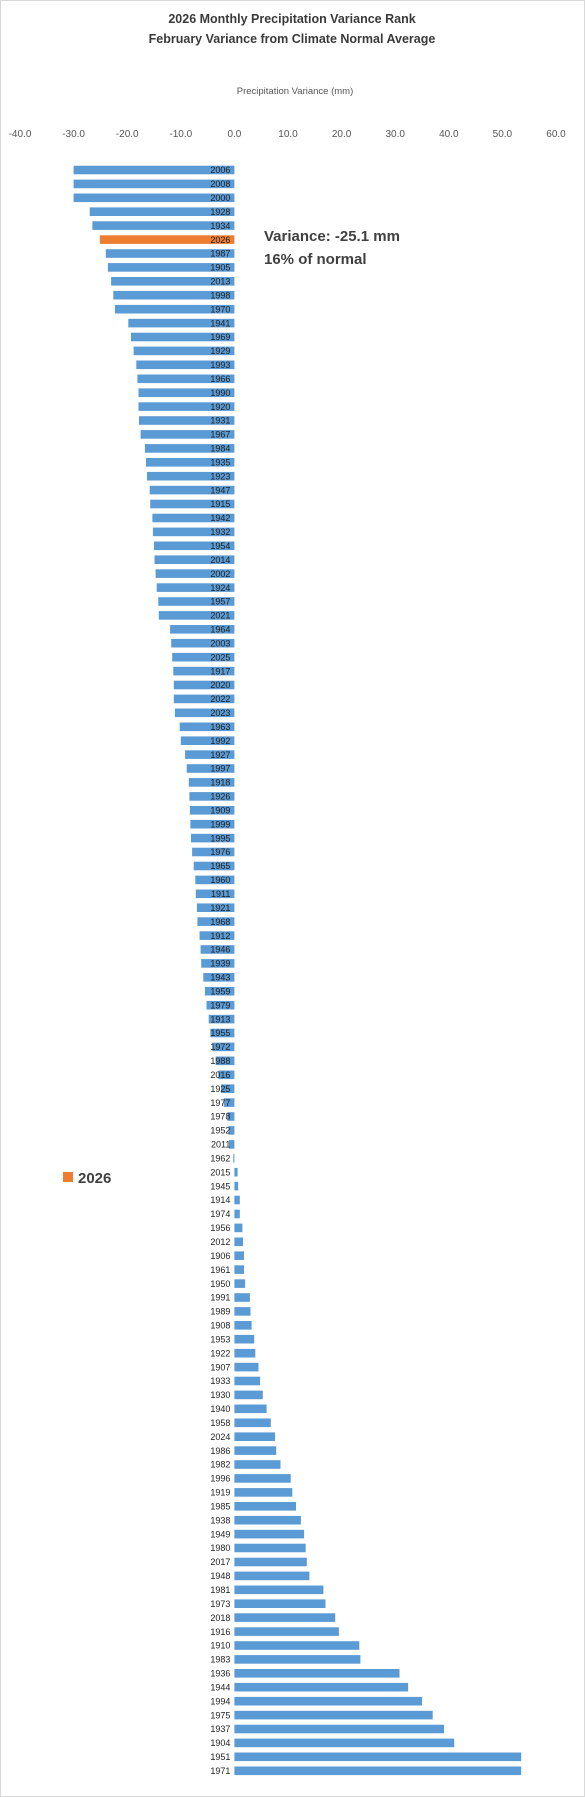 The image size is (585, 1797). What do you see at coordinates (94, 1178) in the screenshot?
I see `legend-label-2026: 2026` at bounding box center [94, 1178].